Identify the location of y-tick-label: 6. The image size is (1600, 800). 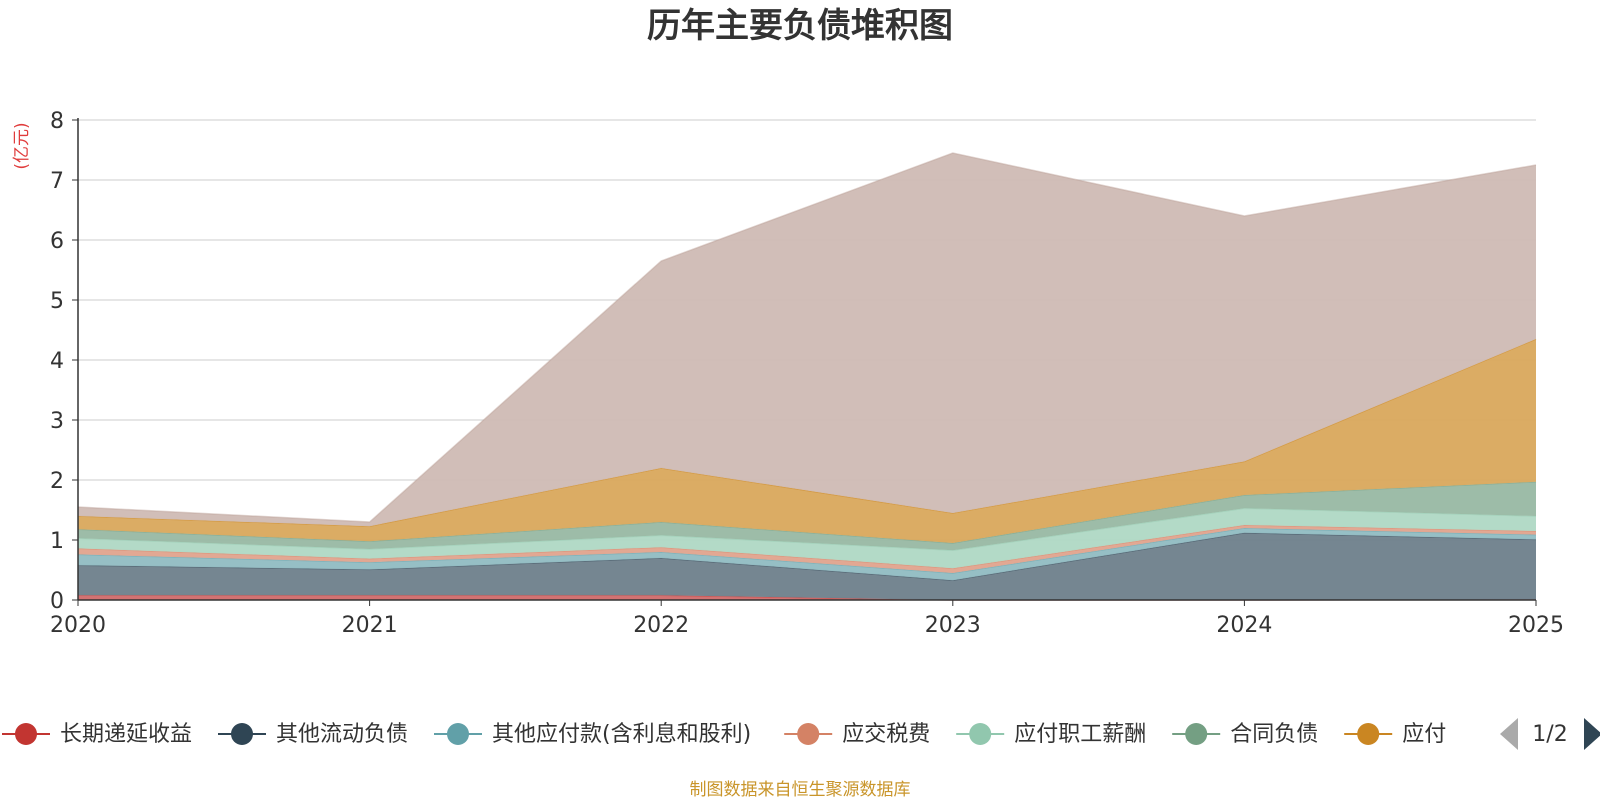
(57, 241).